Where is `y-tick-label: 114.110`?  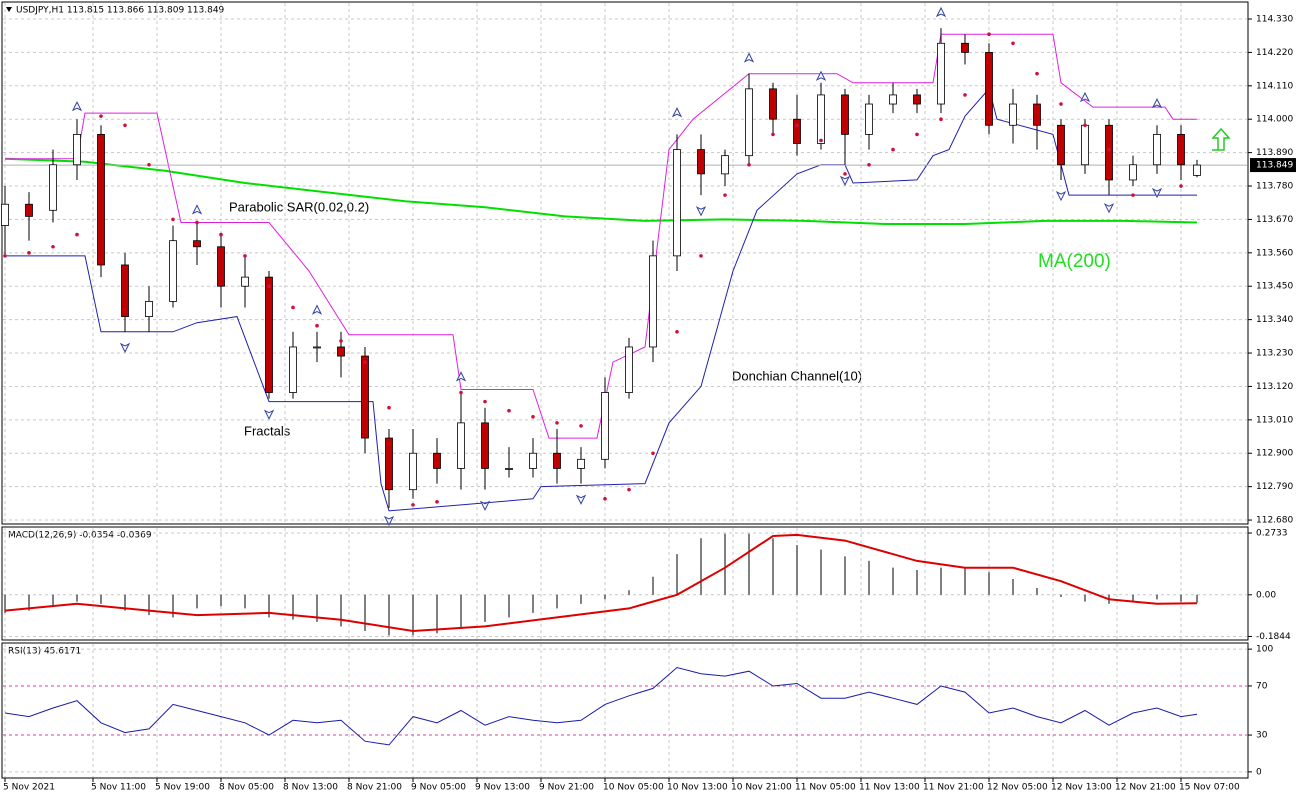
y-tick-label: 114.110 is located at coordinates (1274, 86).